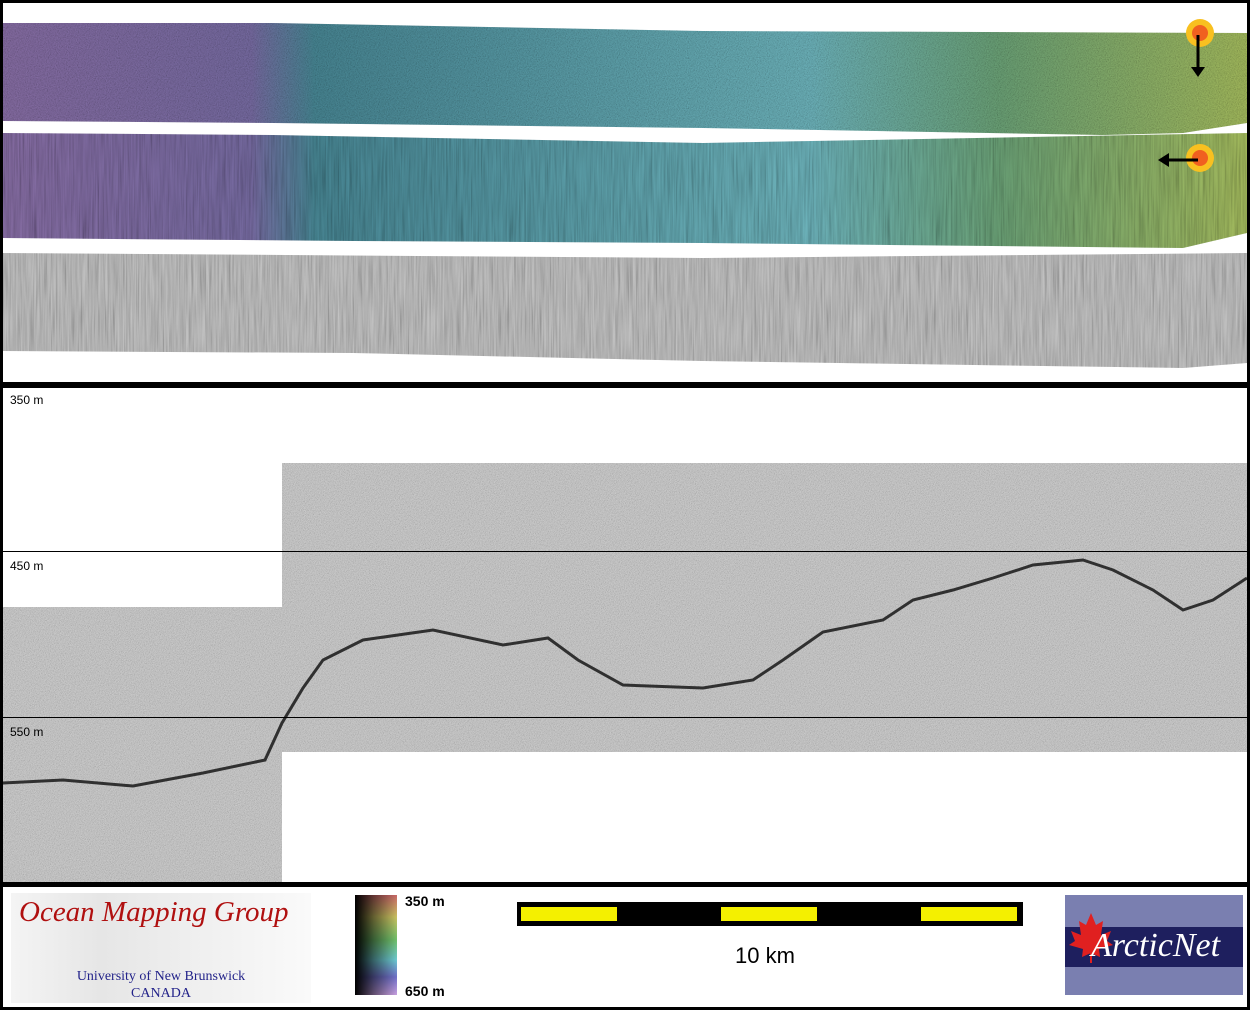 This screenshot has height=1010, width=1250. I want to click on depth-colorbar, so click(376, 945).